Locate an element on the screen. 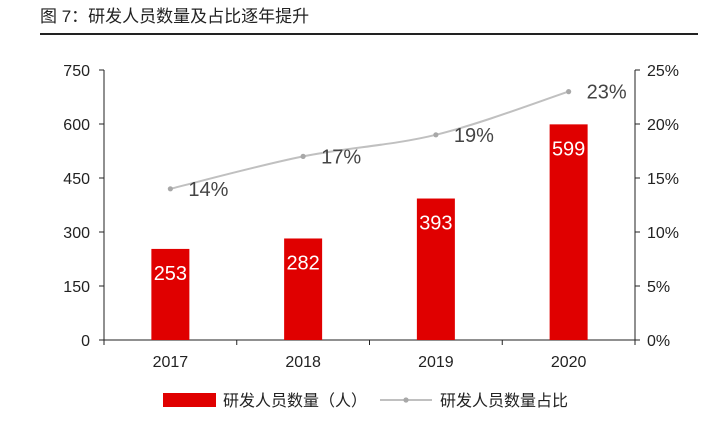  y-left-tick-label: 600 is located at coordinates (76, 125).